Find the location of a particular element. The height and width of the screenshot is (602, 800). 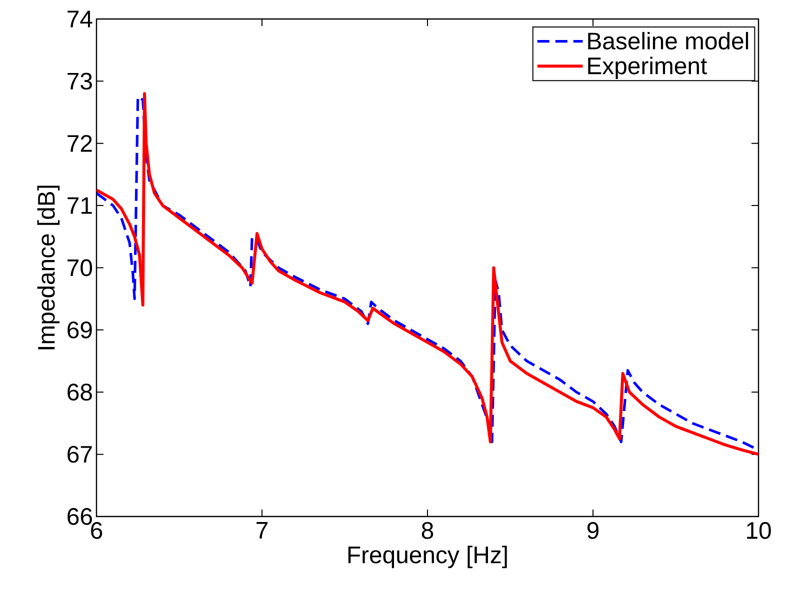

x-tick-label: 7 is located at coordinates (262, 530).